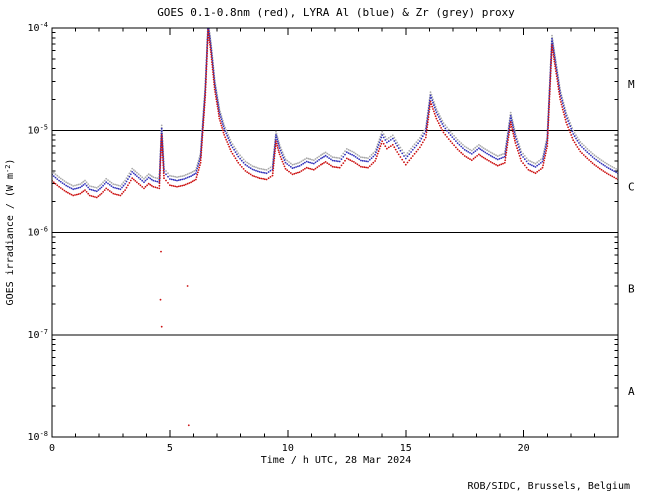  What do you see at coordinates (38, 232) in the screenshot?
I see `y-tick-label: 10⁻⁶` at bounding box center [38, 232].